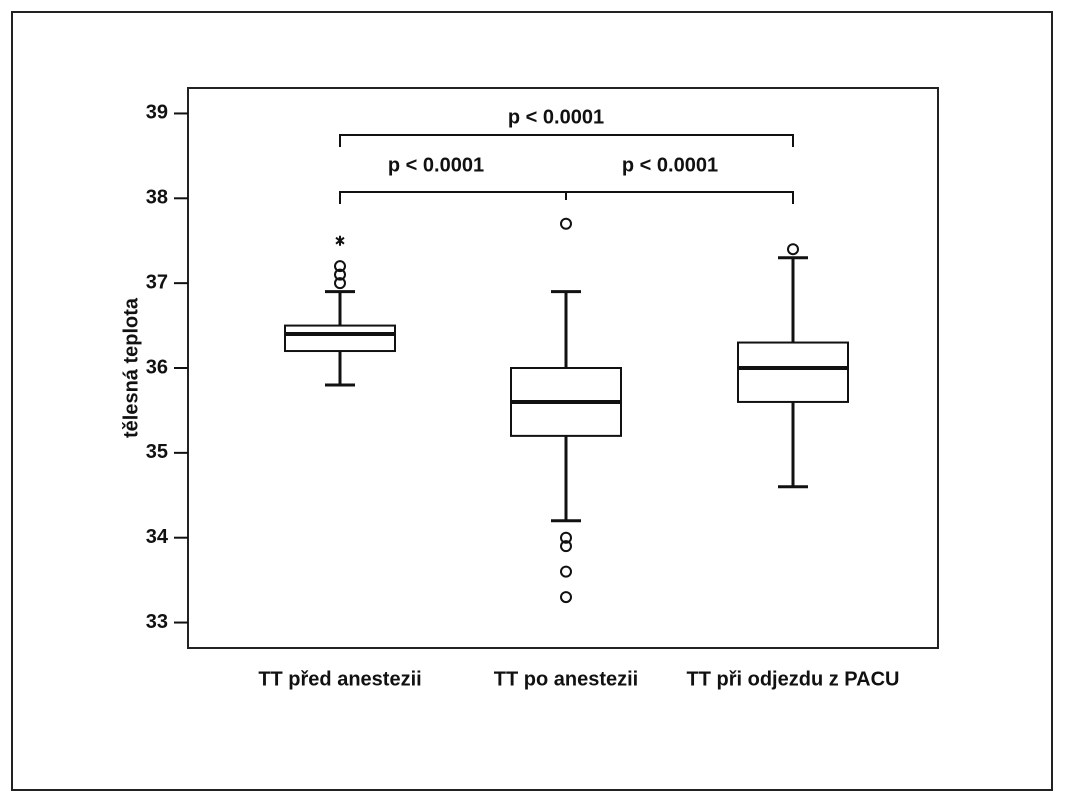 This screenshot has height=800, width=1065. Describe the element at coordinates (157, 282) in the screenshot. I see `y-tick-label: 37` at that location.